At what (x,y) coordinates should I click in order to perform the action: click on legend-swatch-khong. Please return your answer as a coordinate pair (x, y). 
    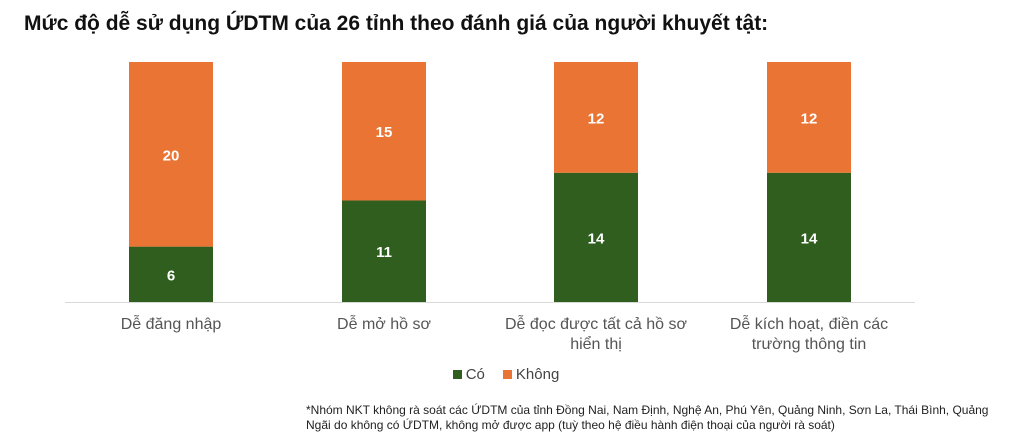
    Looking at the image, I should click on (507, 374).